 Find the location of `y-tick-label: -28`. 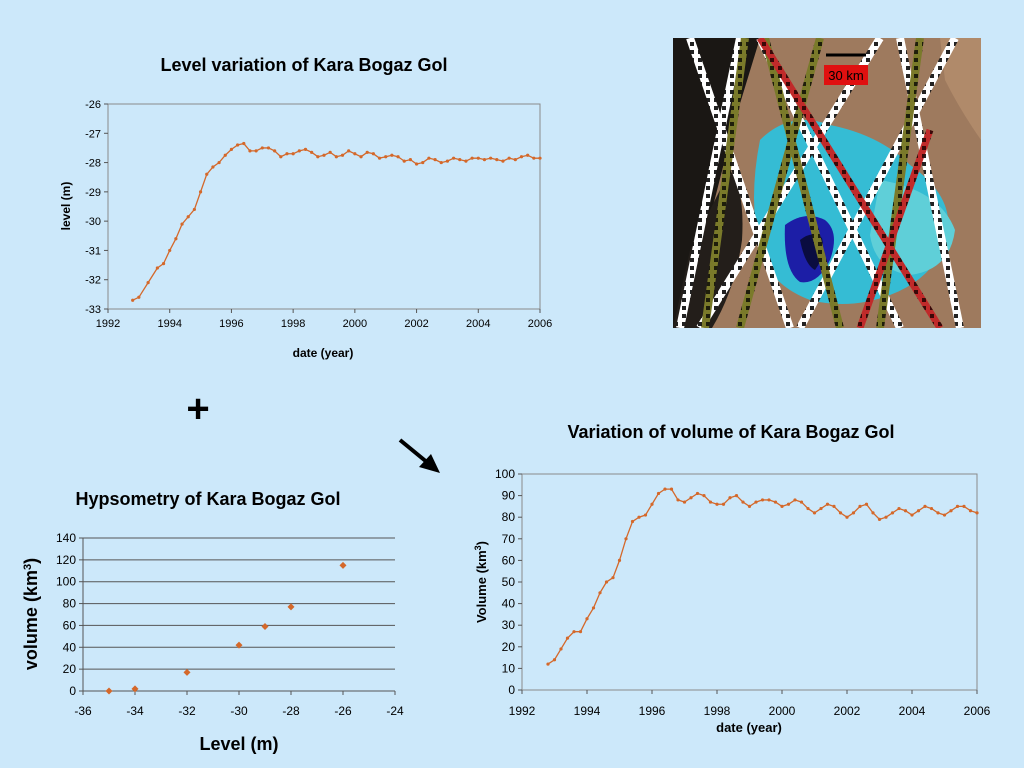

y-tick-label: -28 is located at coordinates (93, 164).